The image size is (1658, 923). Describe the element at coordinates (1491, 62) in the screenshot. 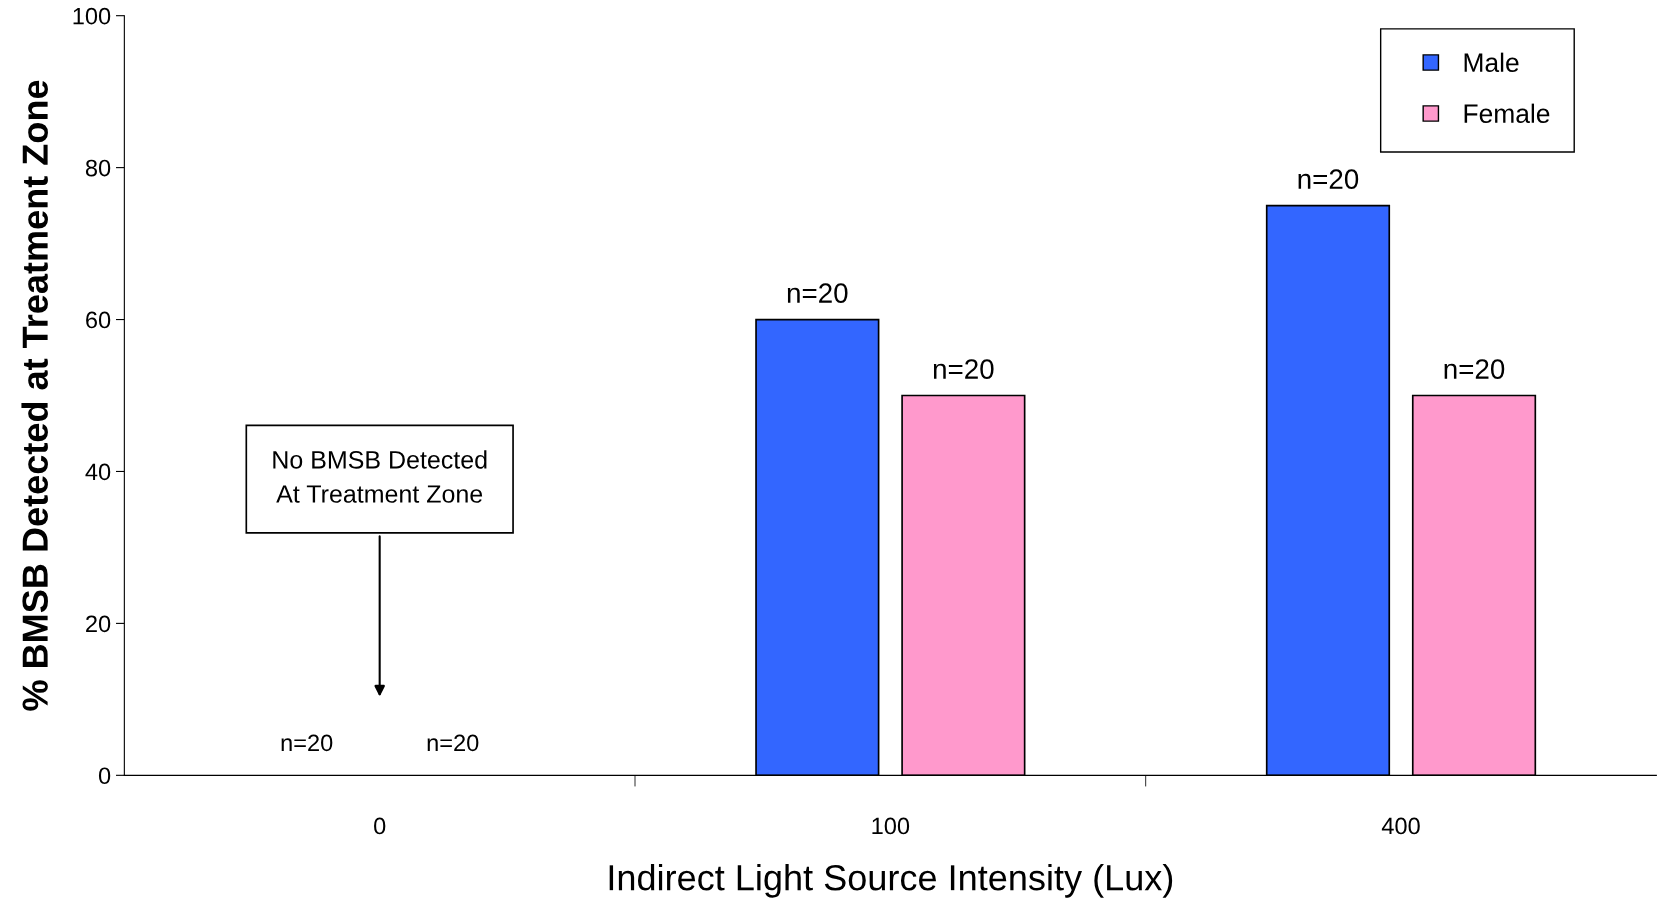

I see `legend-label: Male` at that location.